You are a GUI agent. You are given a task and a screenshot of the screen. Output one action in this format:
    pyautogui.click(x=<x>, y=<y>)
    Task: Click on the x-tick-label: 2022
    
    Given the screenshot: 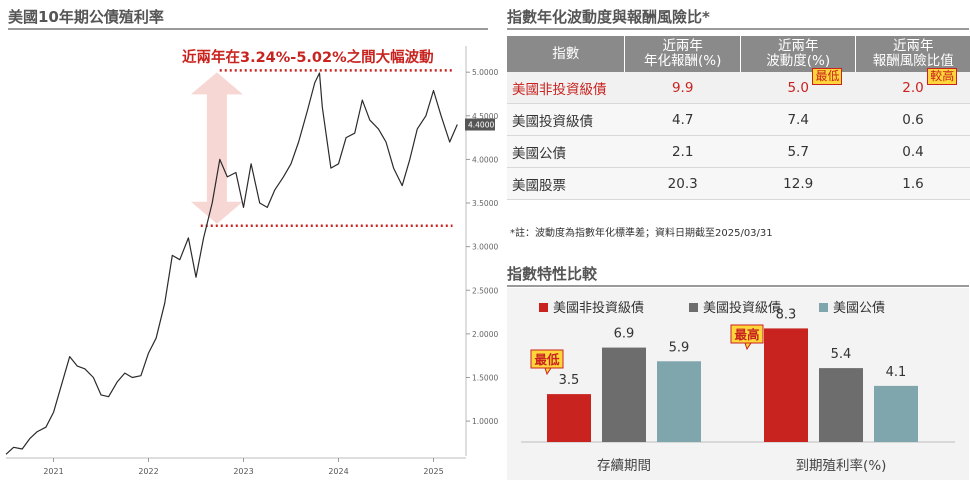 What is the action you would take?
    pyautogui.click(x=148, y=471)
    